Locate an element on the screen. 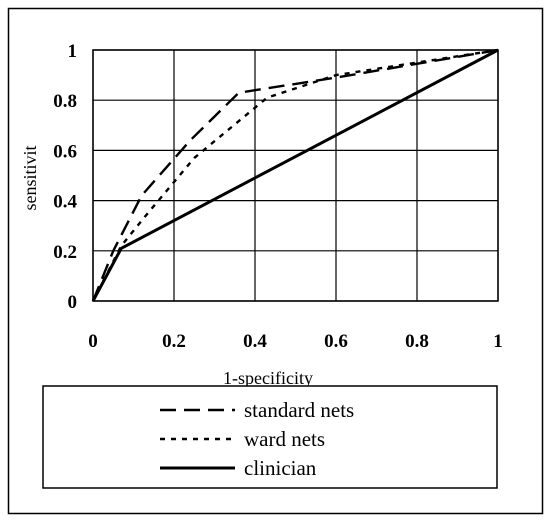 This screenshot has height=521, width=550. x-tick-labels: 0 0.2 0.4 0.6 0.8 1 is located at coordinates (295, 341).